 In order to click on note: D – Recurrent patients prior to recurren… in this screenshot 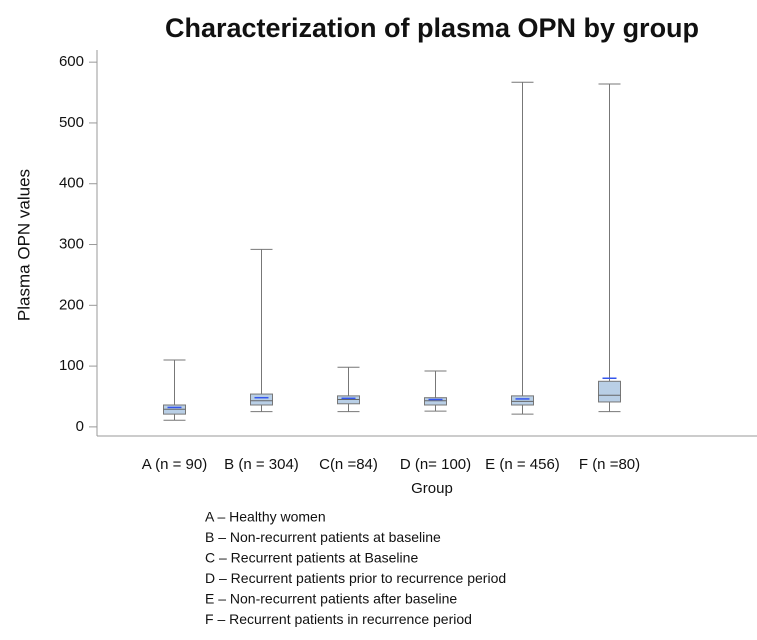, I will do `click(355, 578)`.